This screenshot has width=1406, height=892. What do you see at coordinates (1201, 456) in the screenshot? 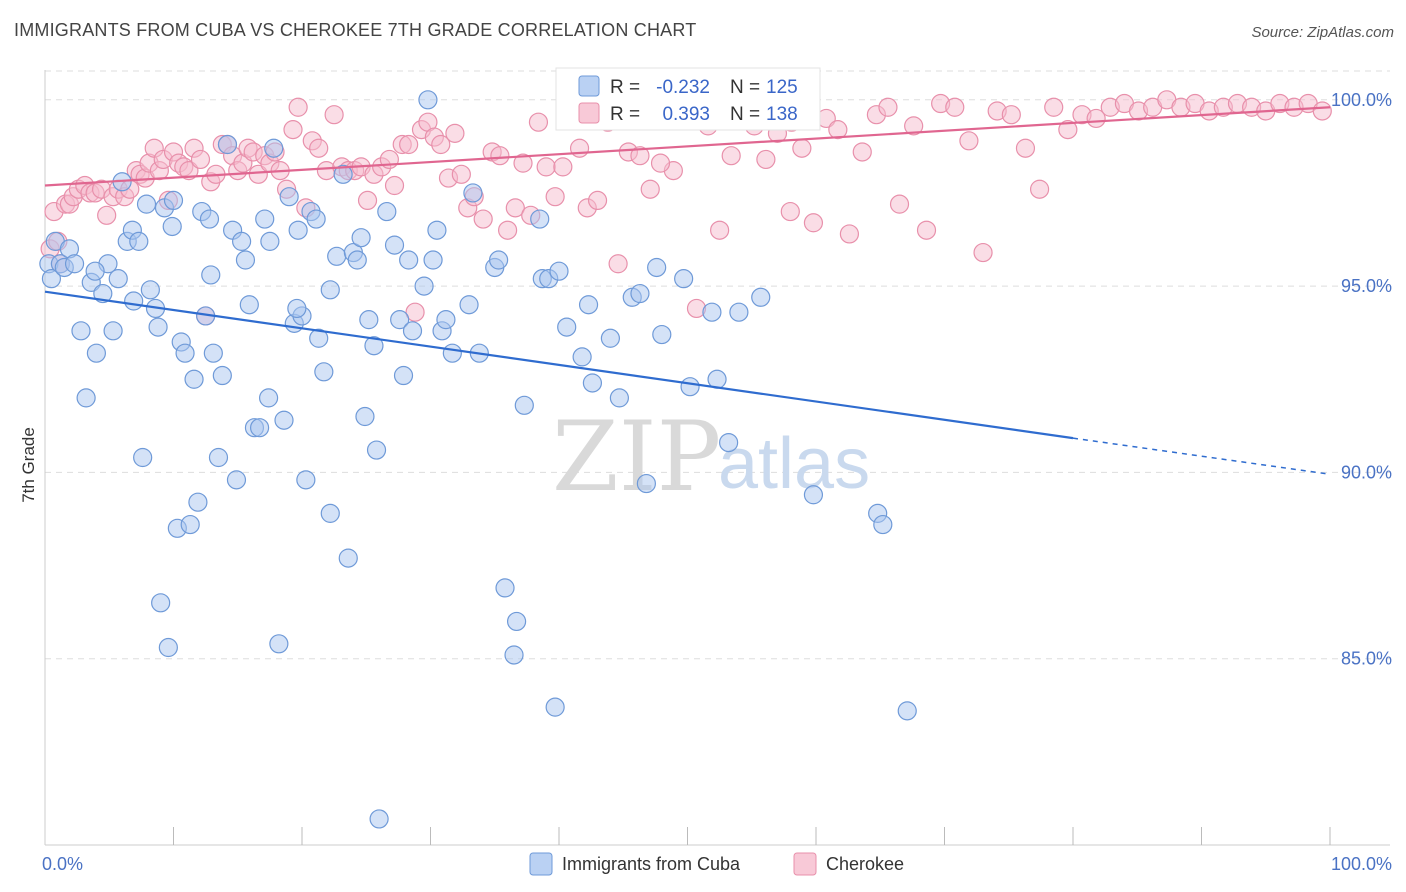
I see `cuba-trend-extension` at bounding box center [1201, 456].